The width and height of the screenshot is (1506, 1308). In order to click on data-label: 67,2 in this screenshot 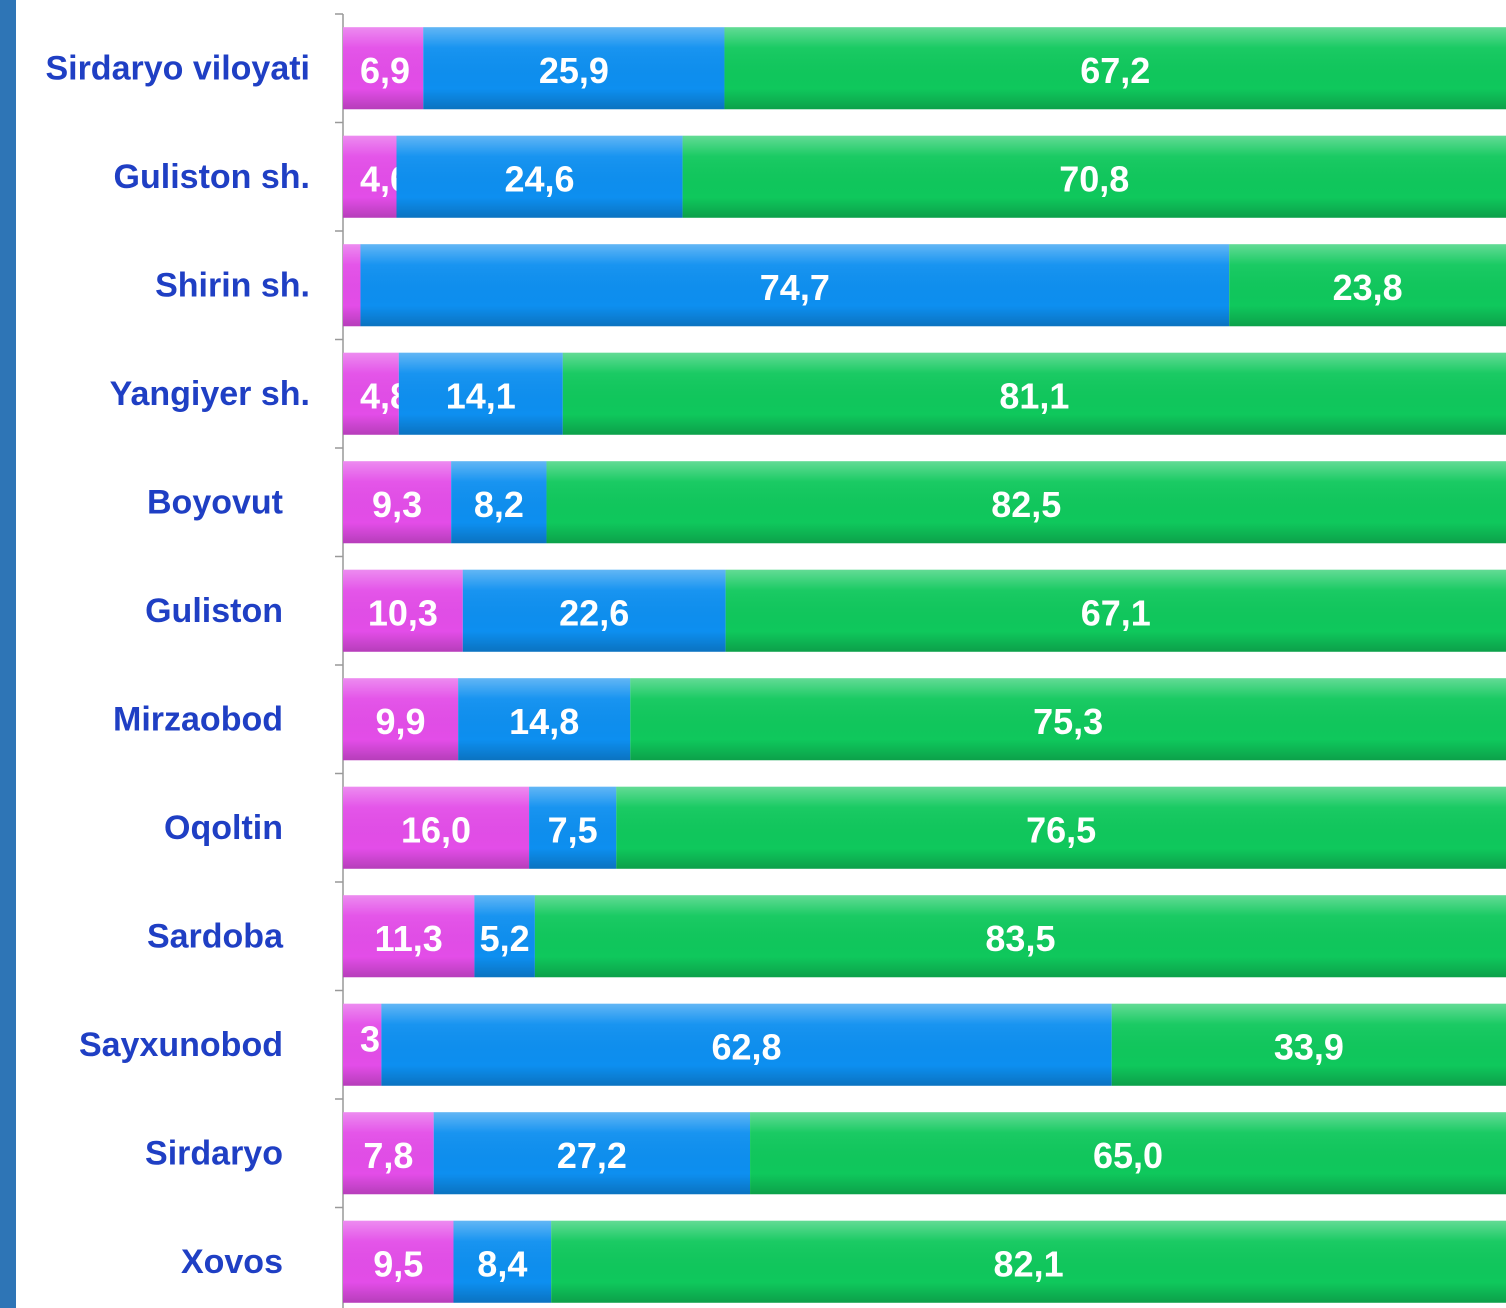, I will do `click(1115, 70)`.